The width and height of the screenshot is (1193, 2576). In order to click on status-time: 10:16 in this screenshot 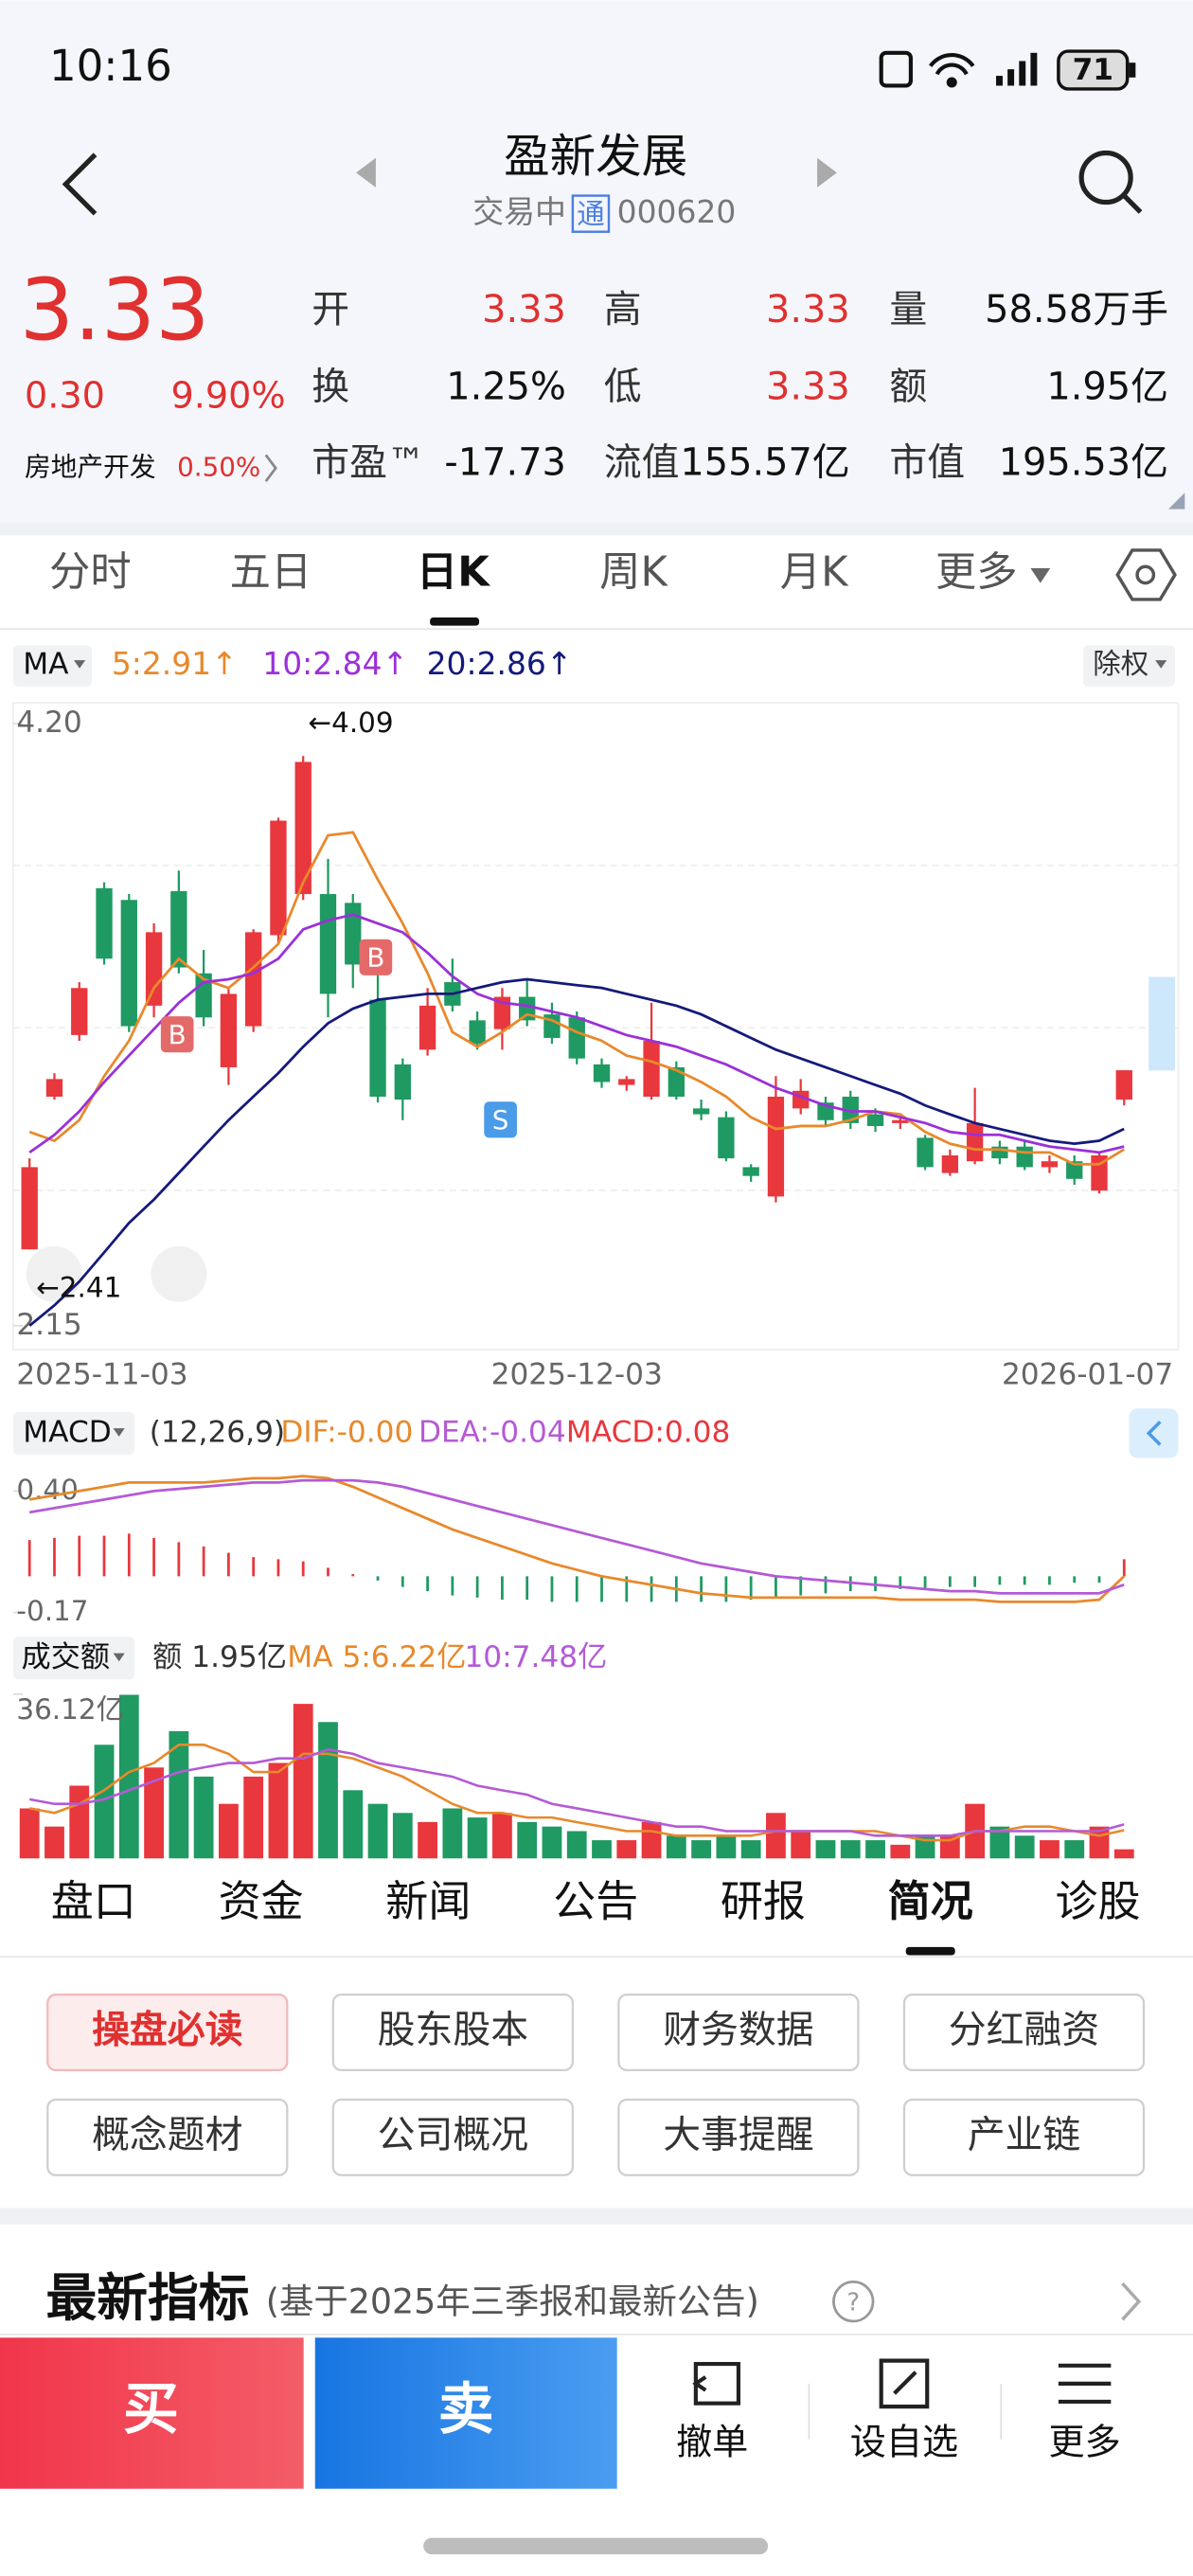, I will do `click(110, 66)`.